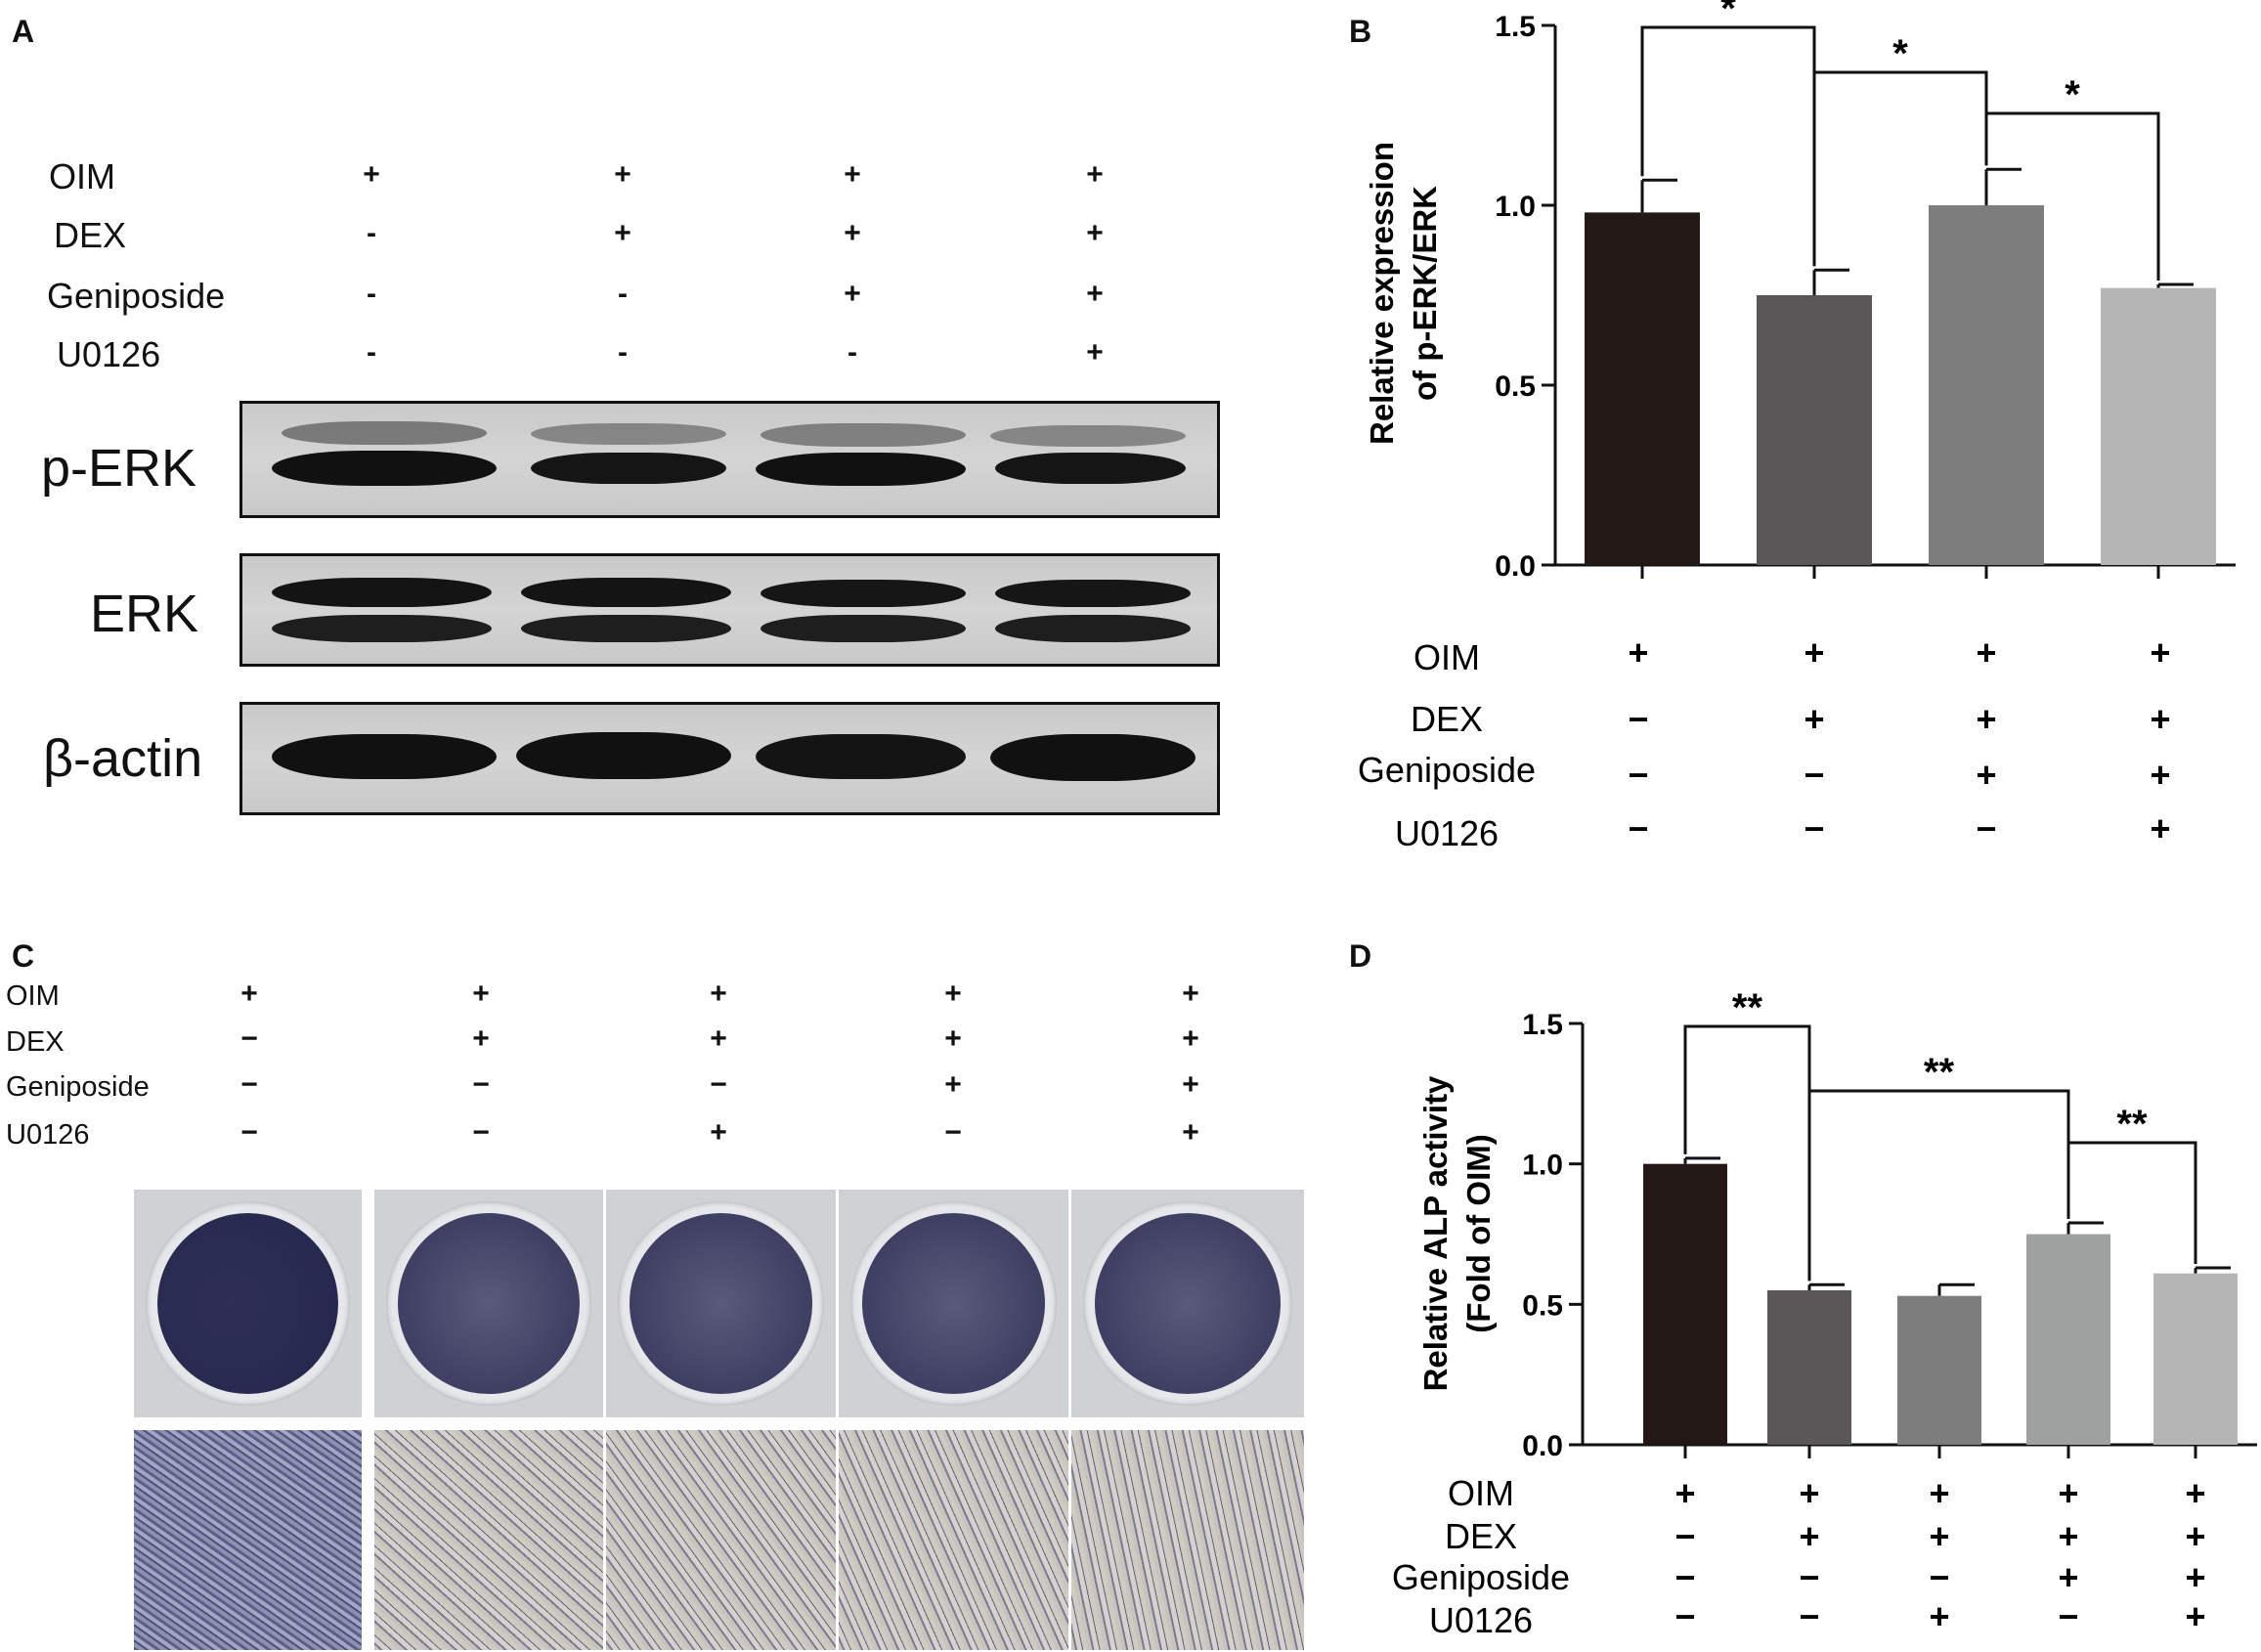  What do you see at coordinates (1481, 1577) in the screenshot?
I see `d-row-label: Geniposide` at bounding box center [1481, 1577].